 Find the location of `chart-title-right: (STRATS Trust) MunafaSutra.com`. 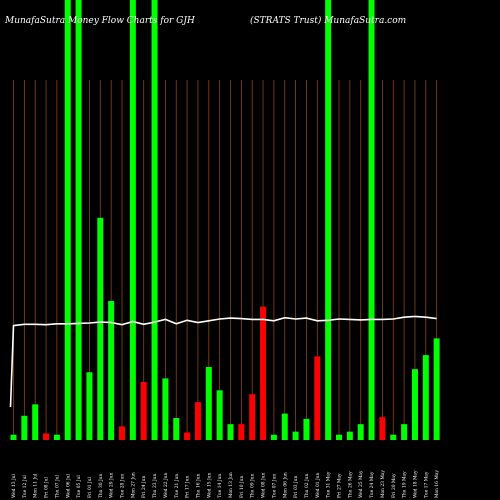

chart-title-right: (STRATS Trust) MunafaSutra.com is located at coordinates (328, 20).